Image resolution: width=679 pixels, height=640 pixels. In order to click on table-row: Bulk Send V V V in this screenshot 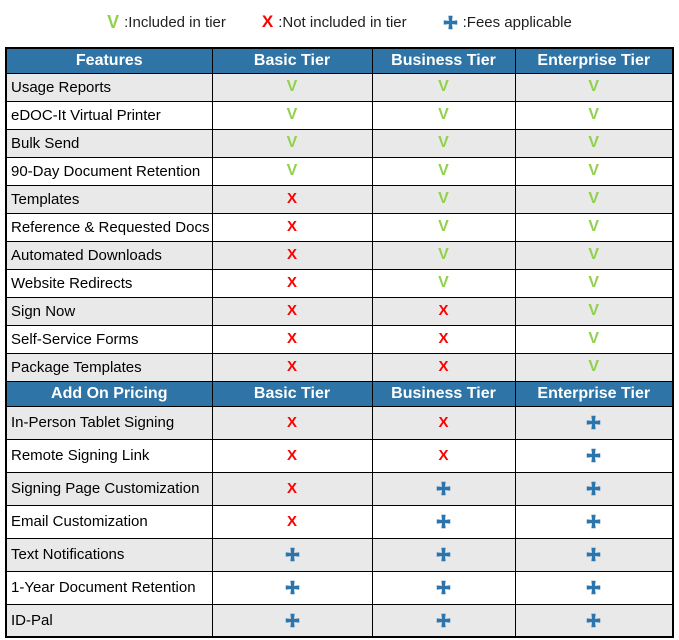, I will do `click(339, 143)`.